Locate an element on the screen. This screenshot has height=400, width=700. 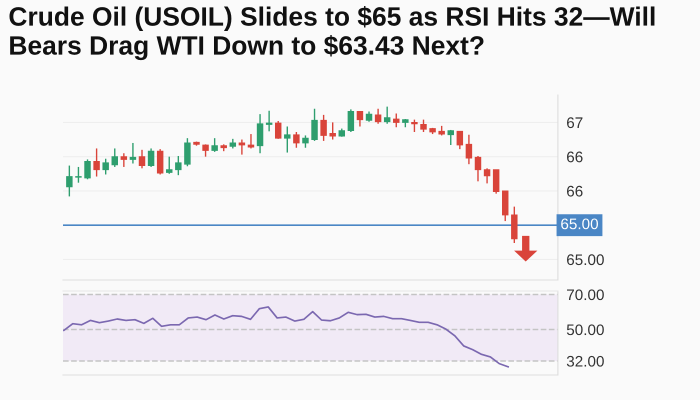
y-tick-label: 70.00 is located at coordinates (585, 294).